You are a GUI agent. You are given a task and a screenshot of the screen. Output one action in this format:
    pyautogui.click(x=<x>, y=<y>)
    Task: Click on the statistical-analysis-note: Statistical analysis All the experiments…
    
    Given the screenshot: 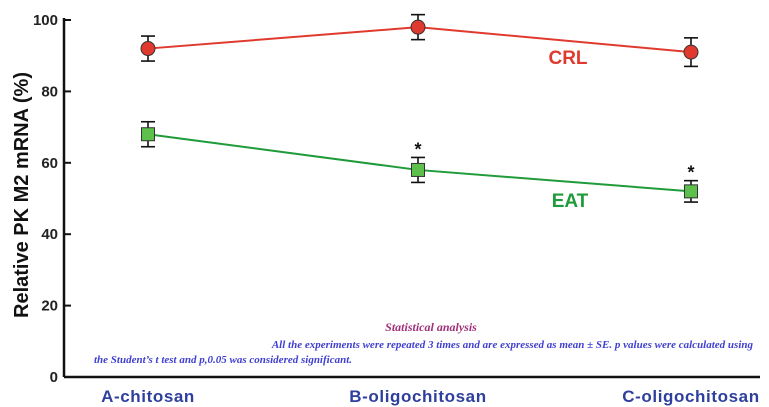 What is the action you would take?
    pyautogui.click(x=423, y=343)
    